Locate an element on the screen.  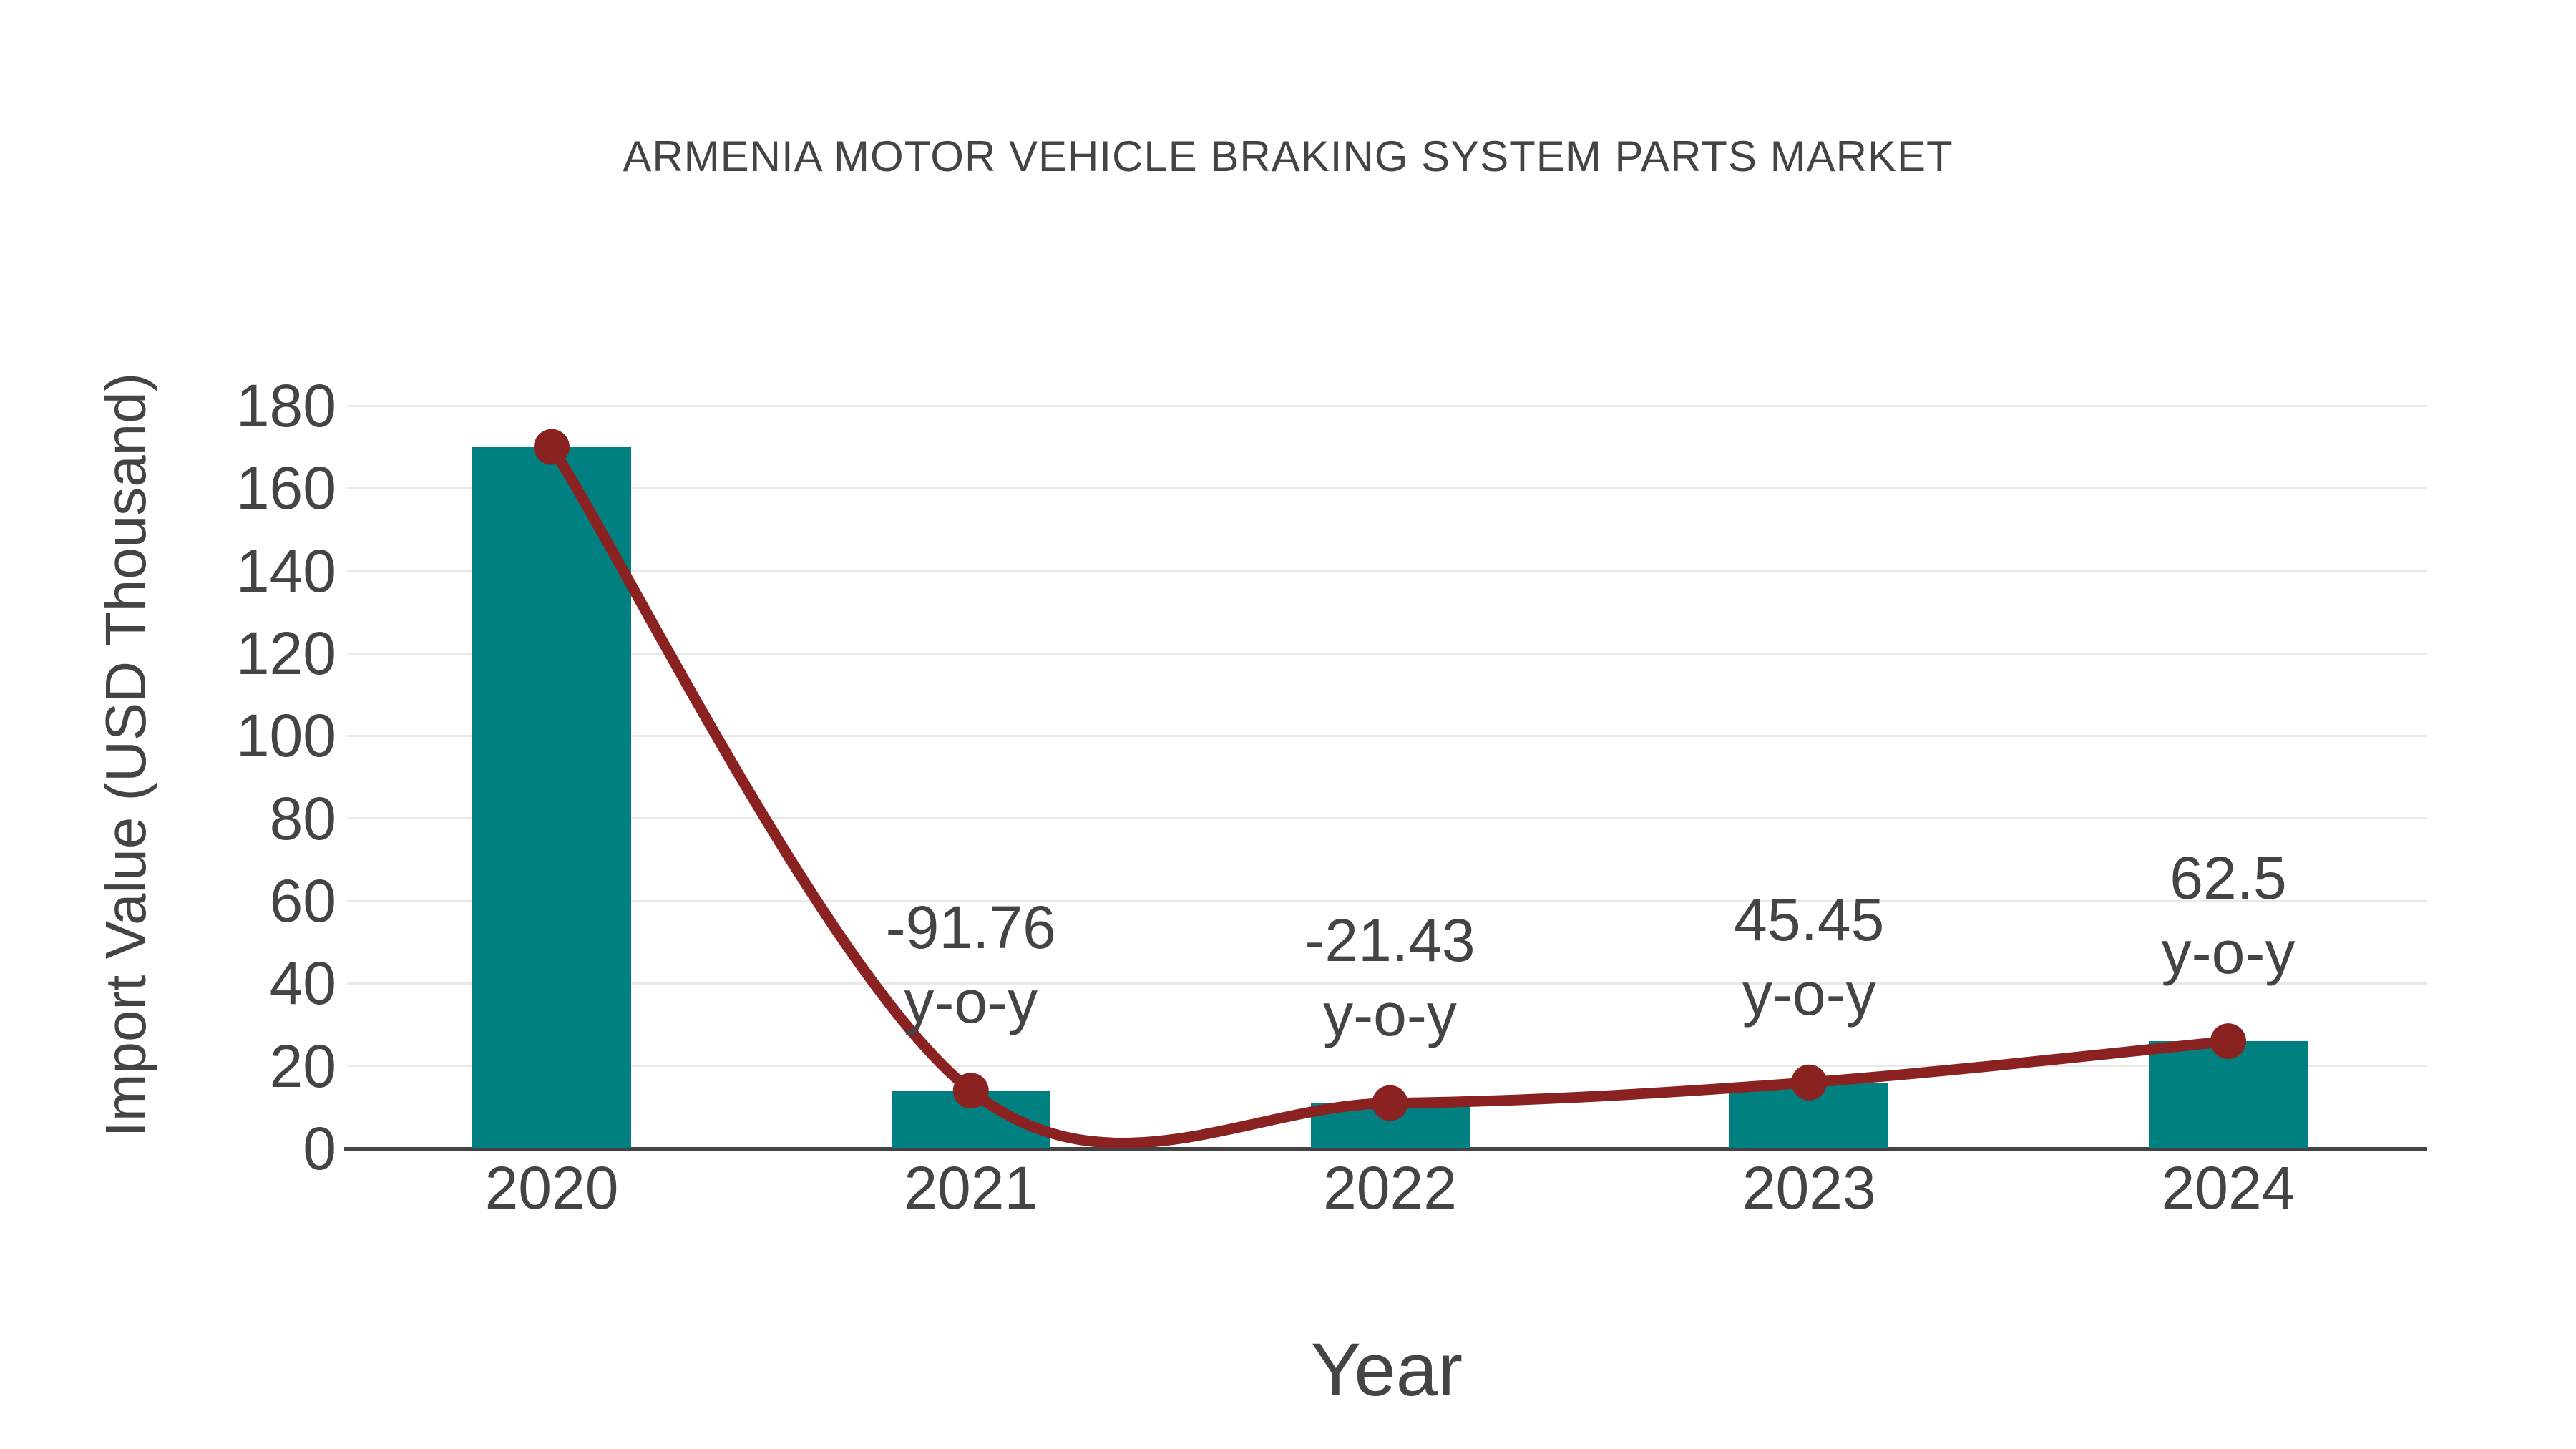
y-tick-label-20: 20 is located at coordinates (302, 1066).